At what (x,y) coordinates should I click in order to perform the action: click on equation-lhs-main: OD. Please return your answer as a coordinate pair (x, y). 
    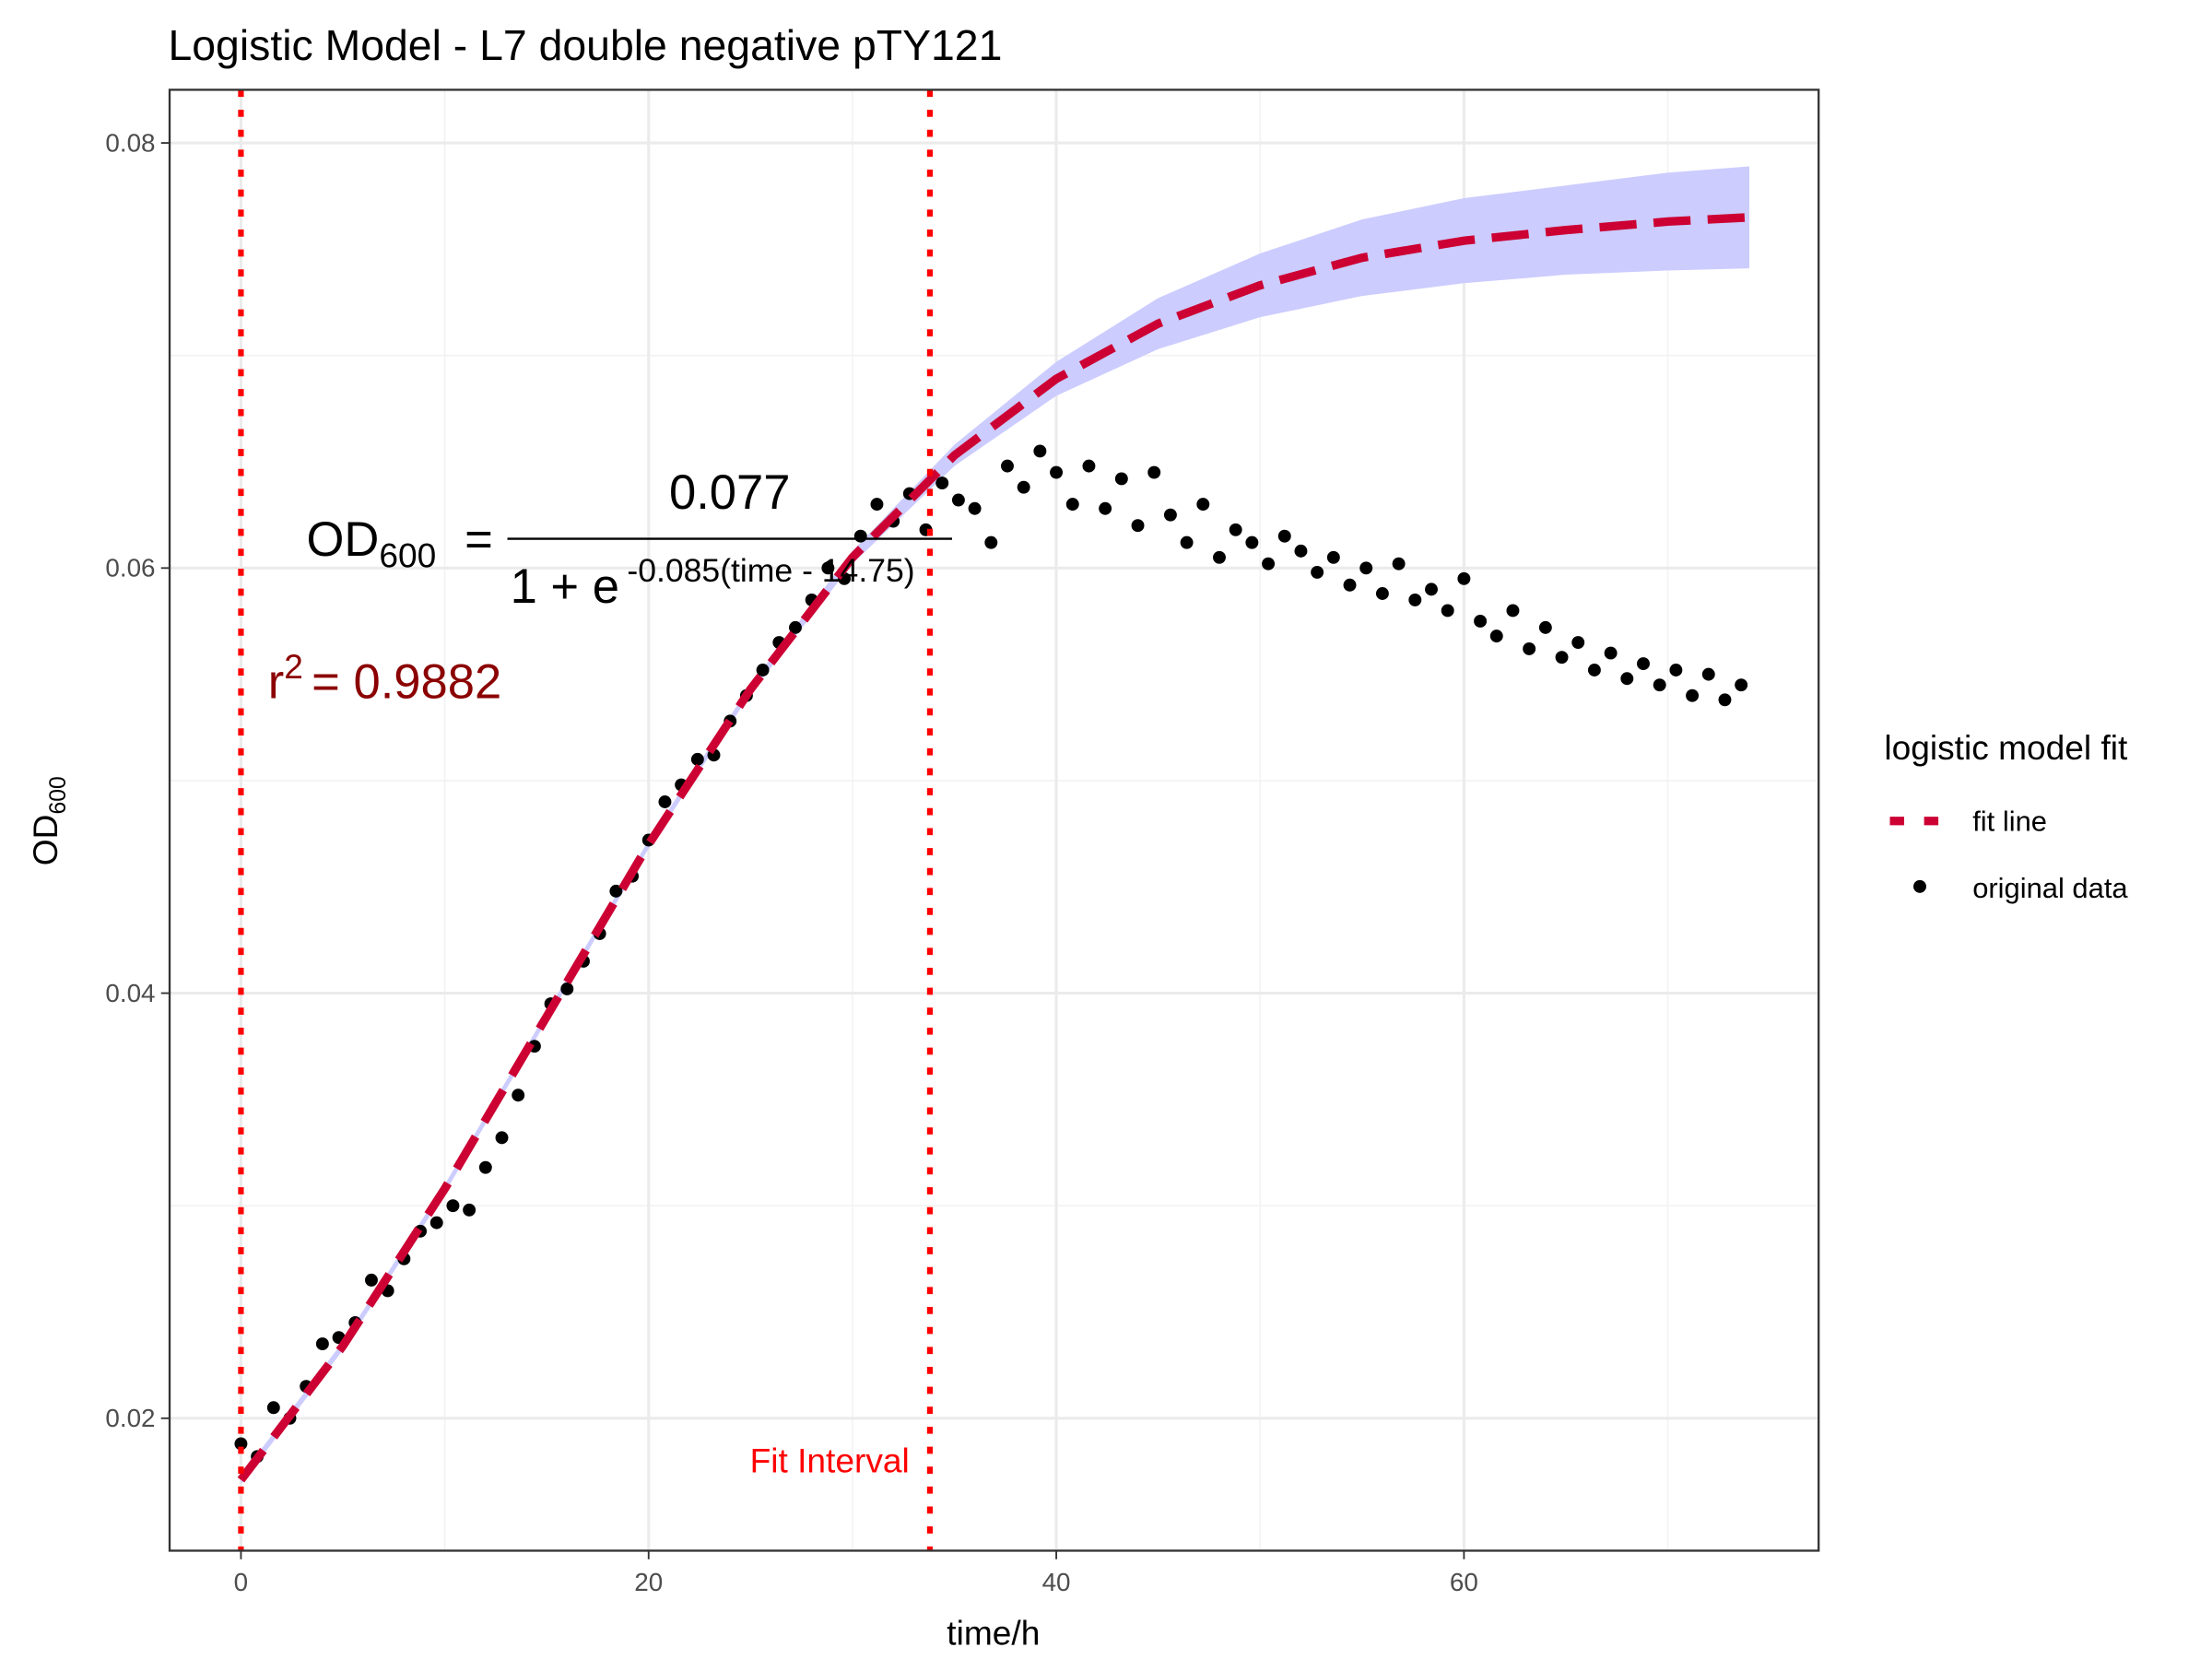
    Looking at the image, I should click on (342, 539).